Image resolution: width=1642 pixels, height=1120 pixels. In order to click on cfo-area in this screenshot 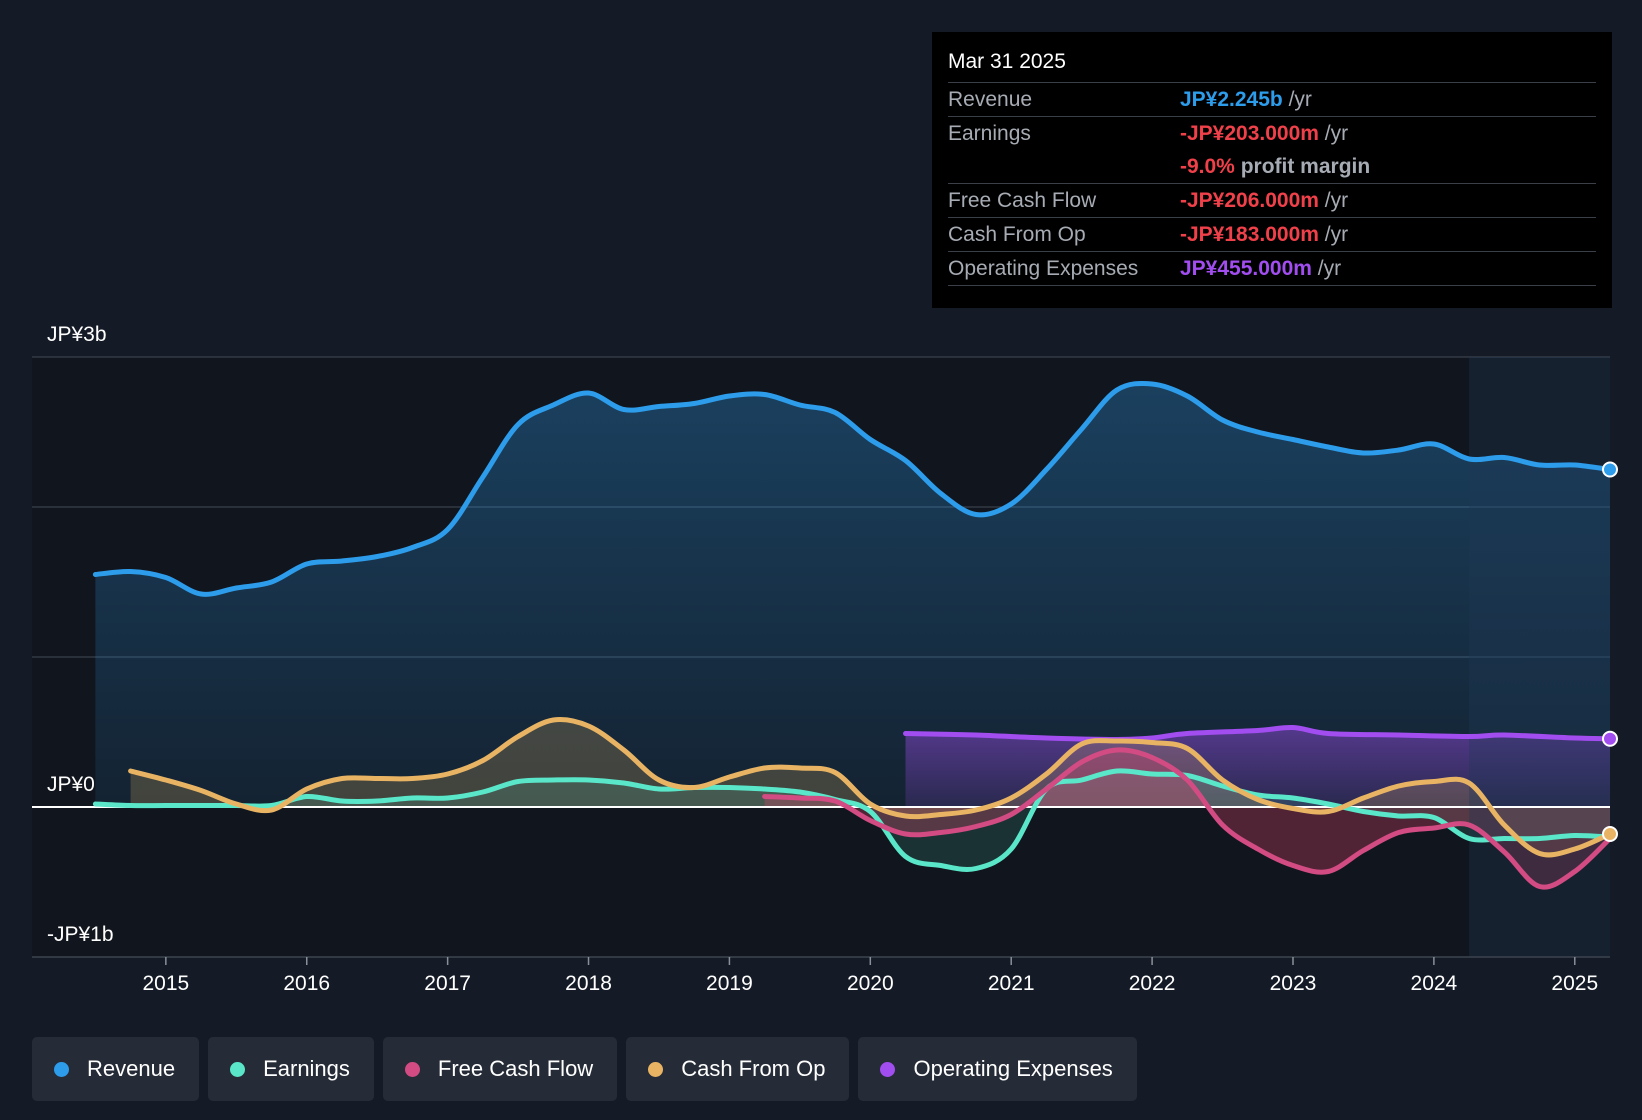, I will do `click(870, 787)`.